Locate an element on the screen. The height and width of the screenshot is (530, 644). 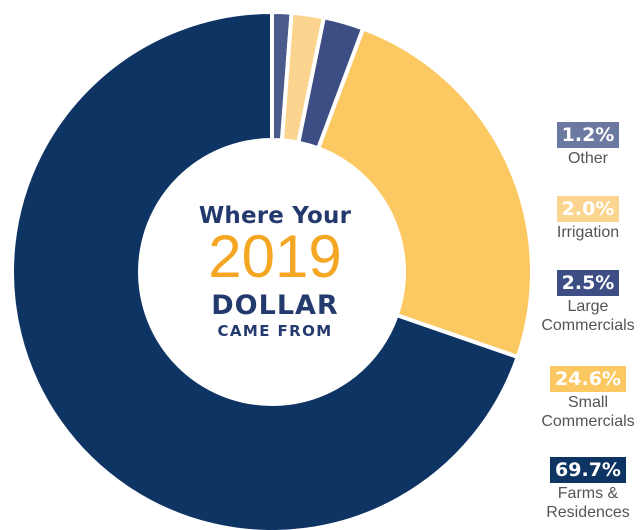
legend-item-large-commercials: 2.5% Large Commercials is located at coordinates (588, 302).